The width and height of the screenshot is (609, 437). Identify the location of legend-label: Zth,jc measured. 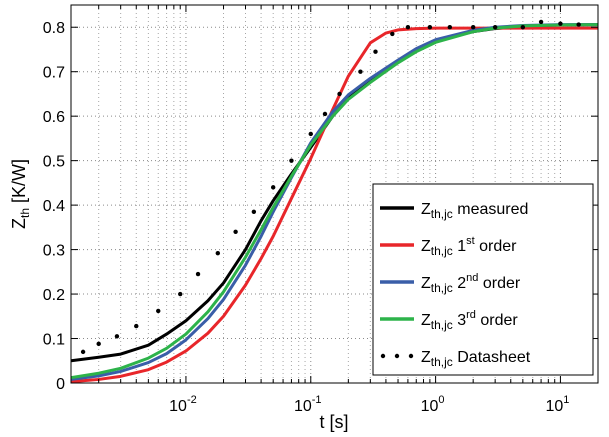
(474, 211).